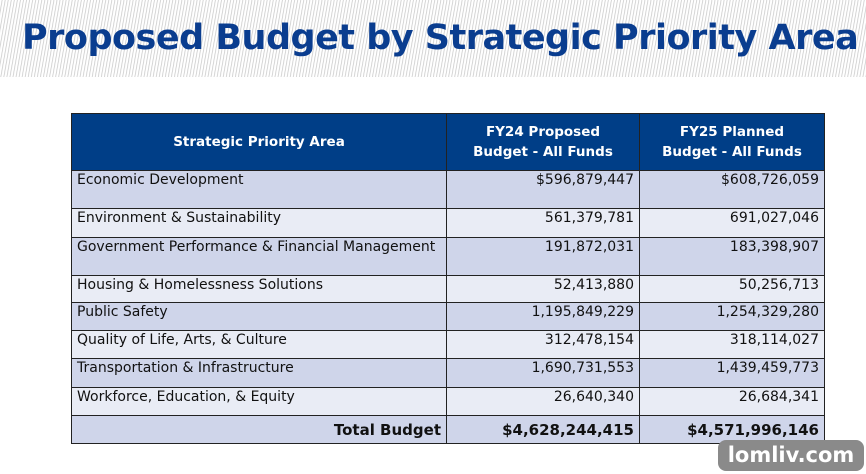  Describe the element at coordinates (732, 373) in the screenshot. I see `cell-fy25: 1,439,459,773` at that location.